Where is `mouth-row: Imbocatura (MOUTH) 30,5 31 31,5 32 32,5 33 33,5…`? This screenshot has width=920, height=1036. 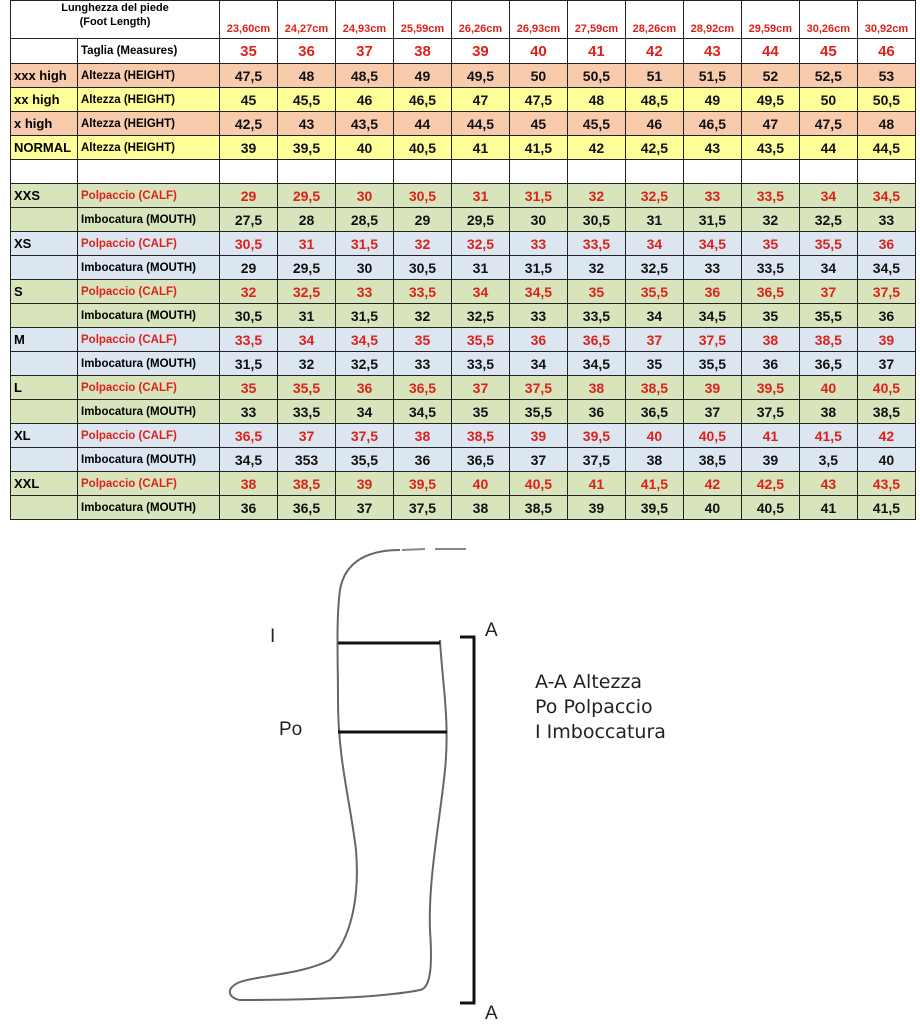 mouth-row: Imbocatura (MOUTH) 30,5 31 31,5 32 32,5 33 33,5… is located at coordinates (463, 315).